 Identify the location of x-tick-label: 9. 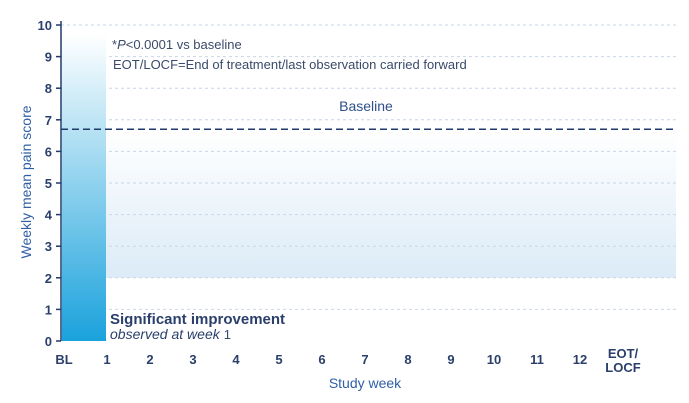
(450, 359).